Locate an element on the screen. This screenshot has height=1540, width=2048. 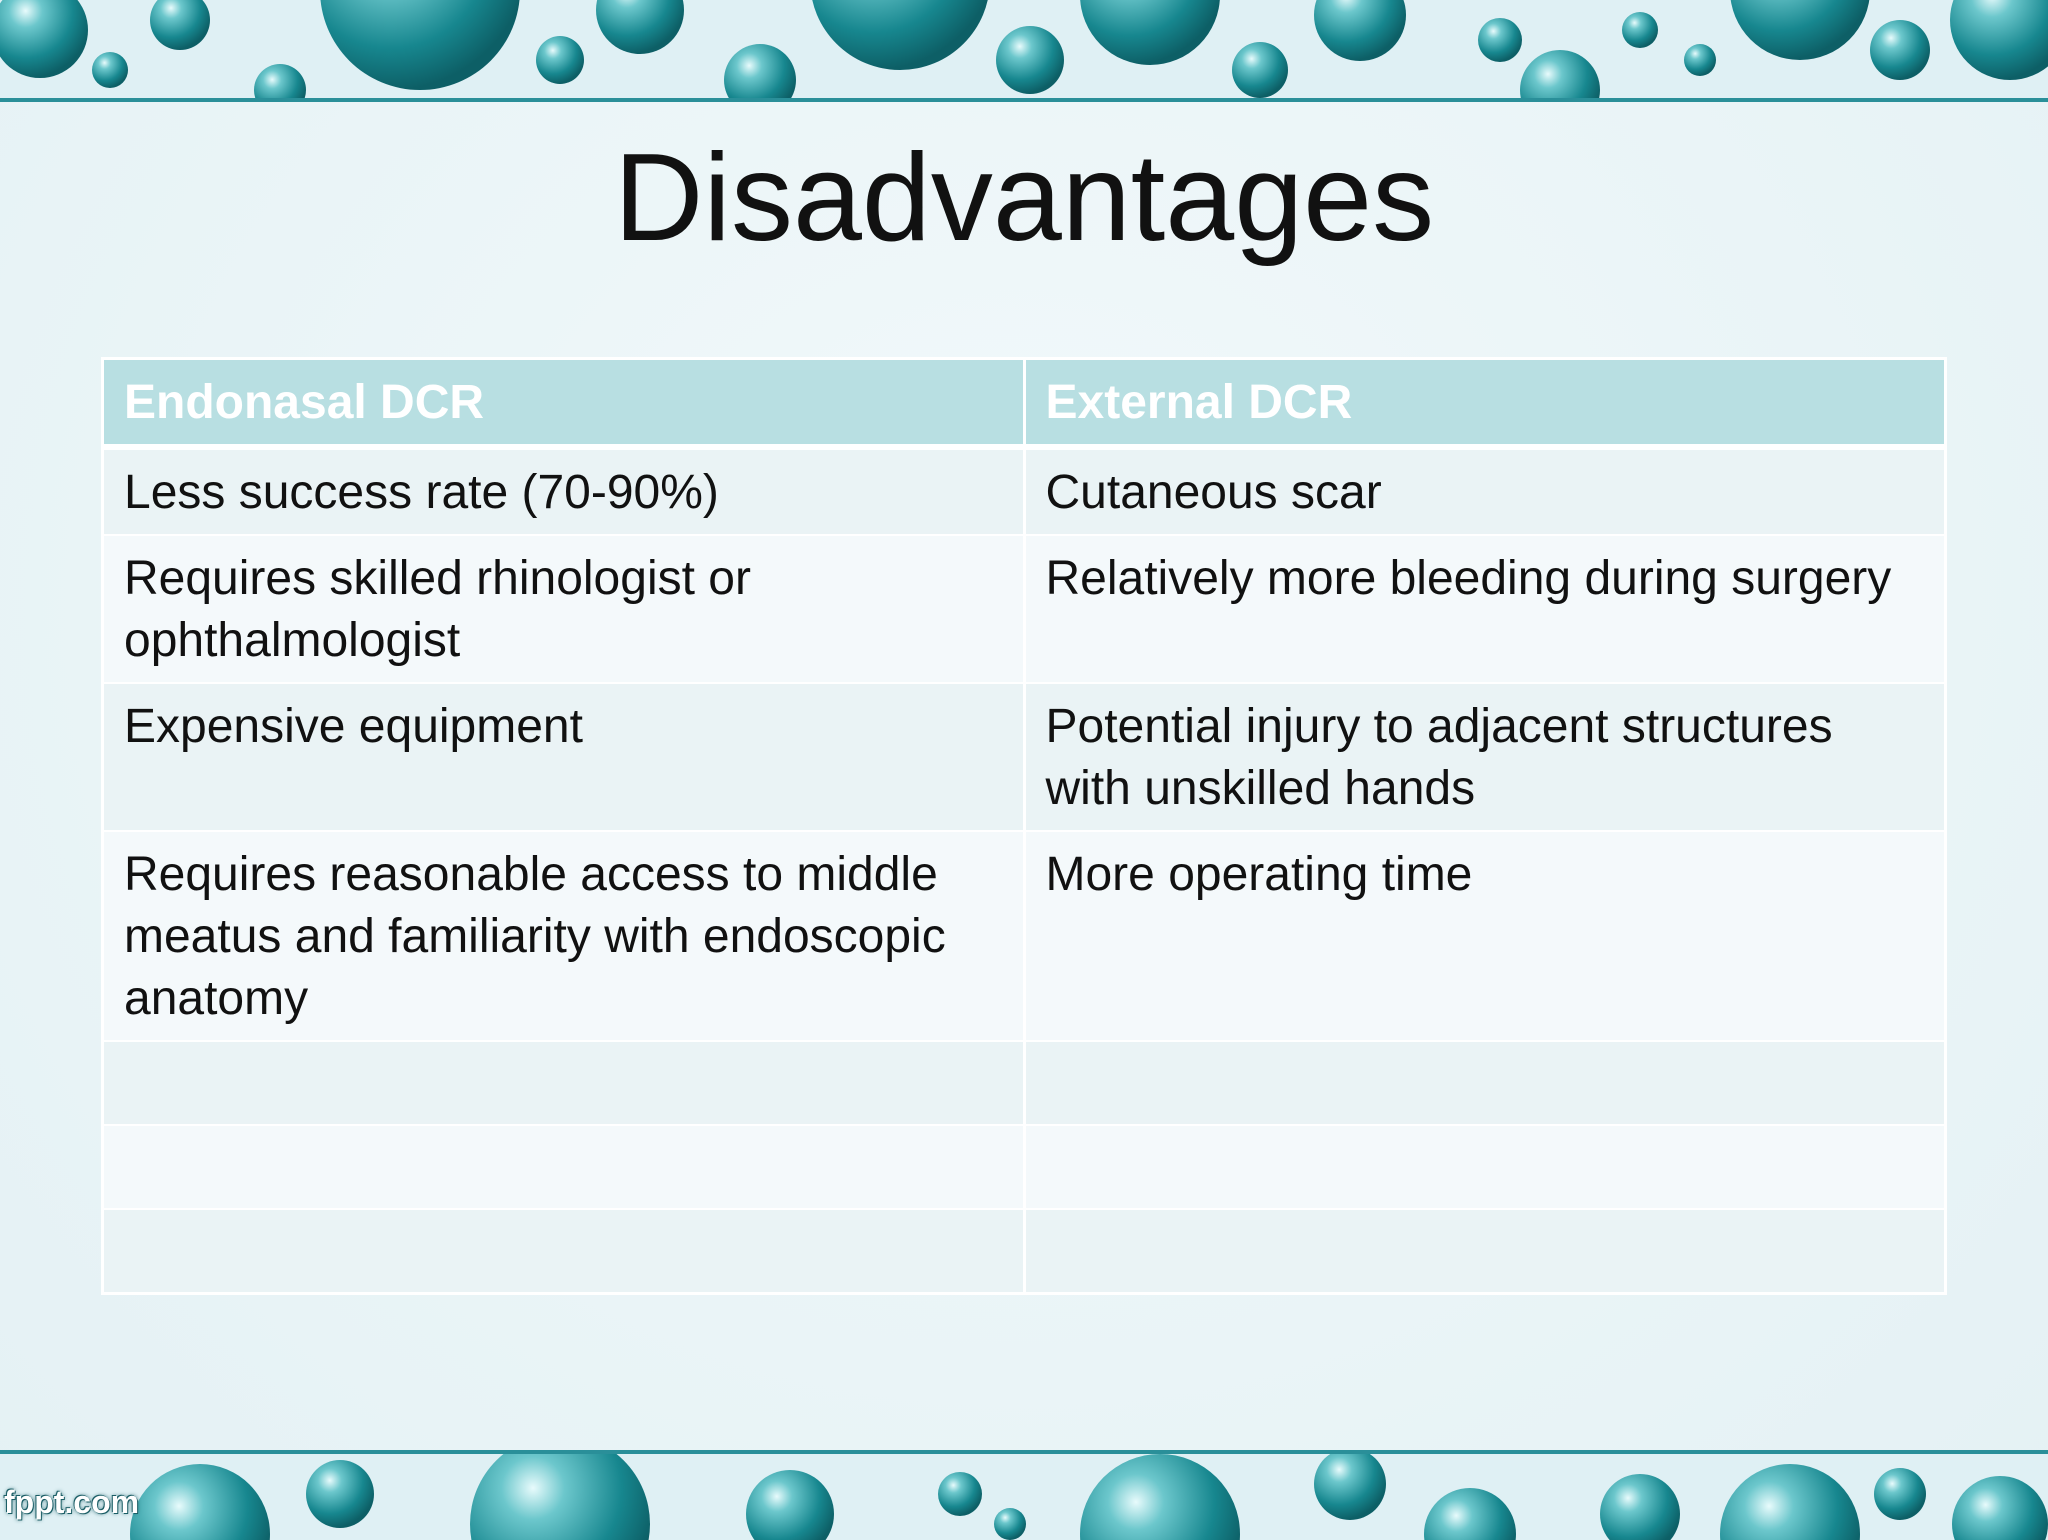
table-cell: Cutaneous scar is located at coordinates (1484, 491).